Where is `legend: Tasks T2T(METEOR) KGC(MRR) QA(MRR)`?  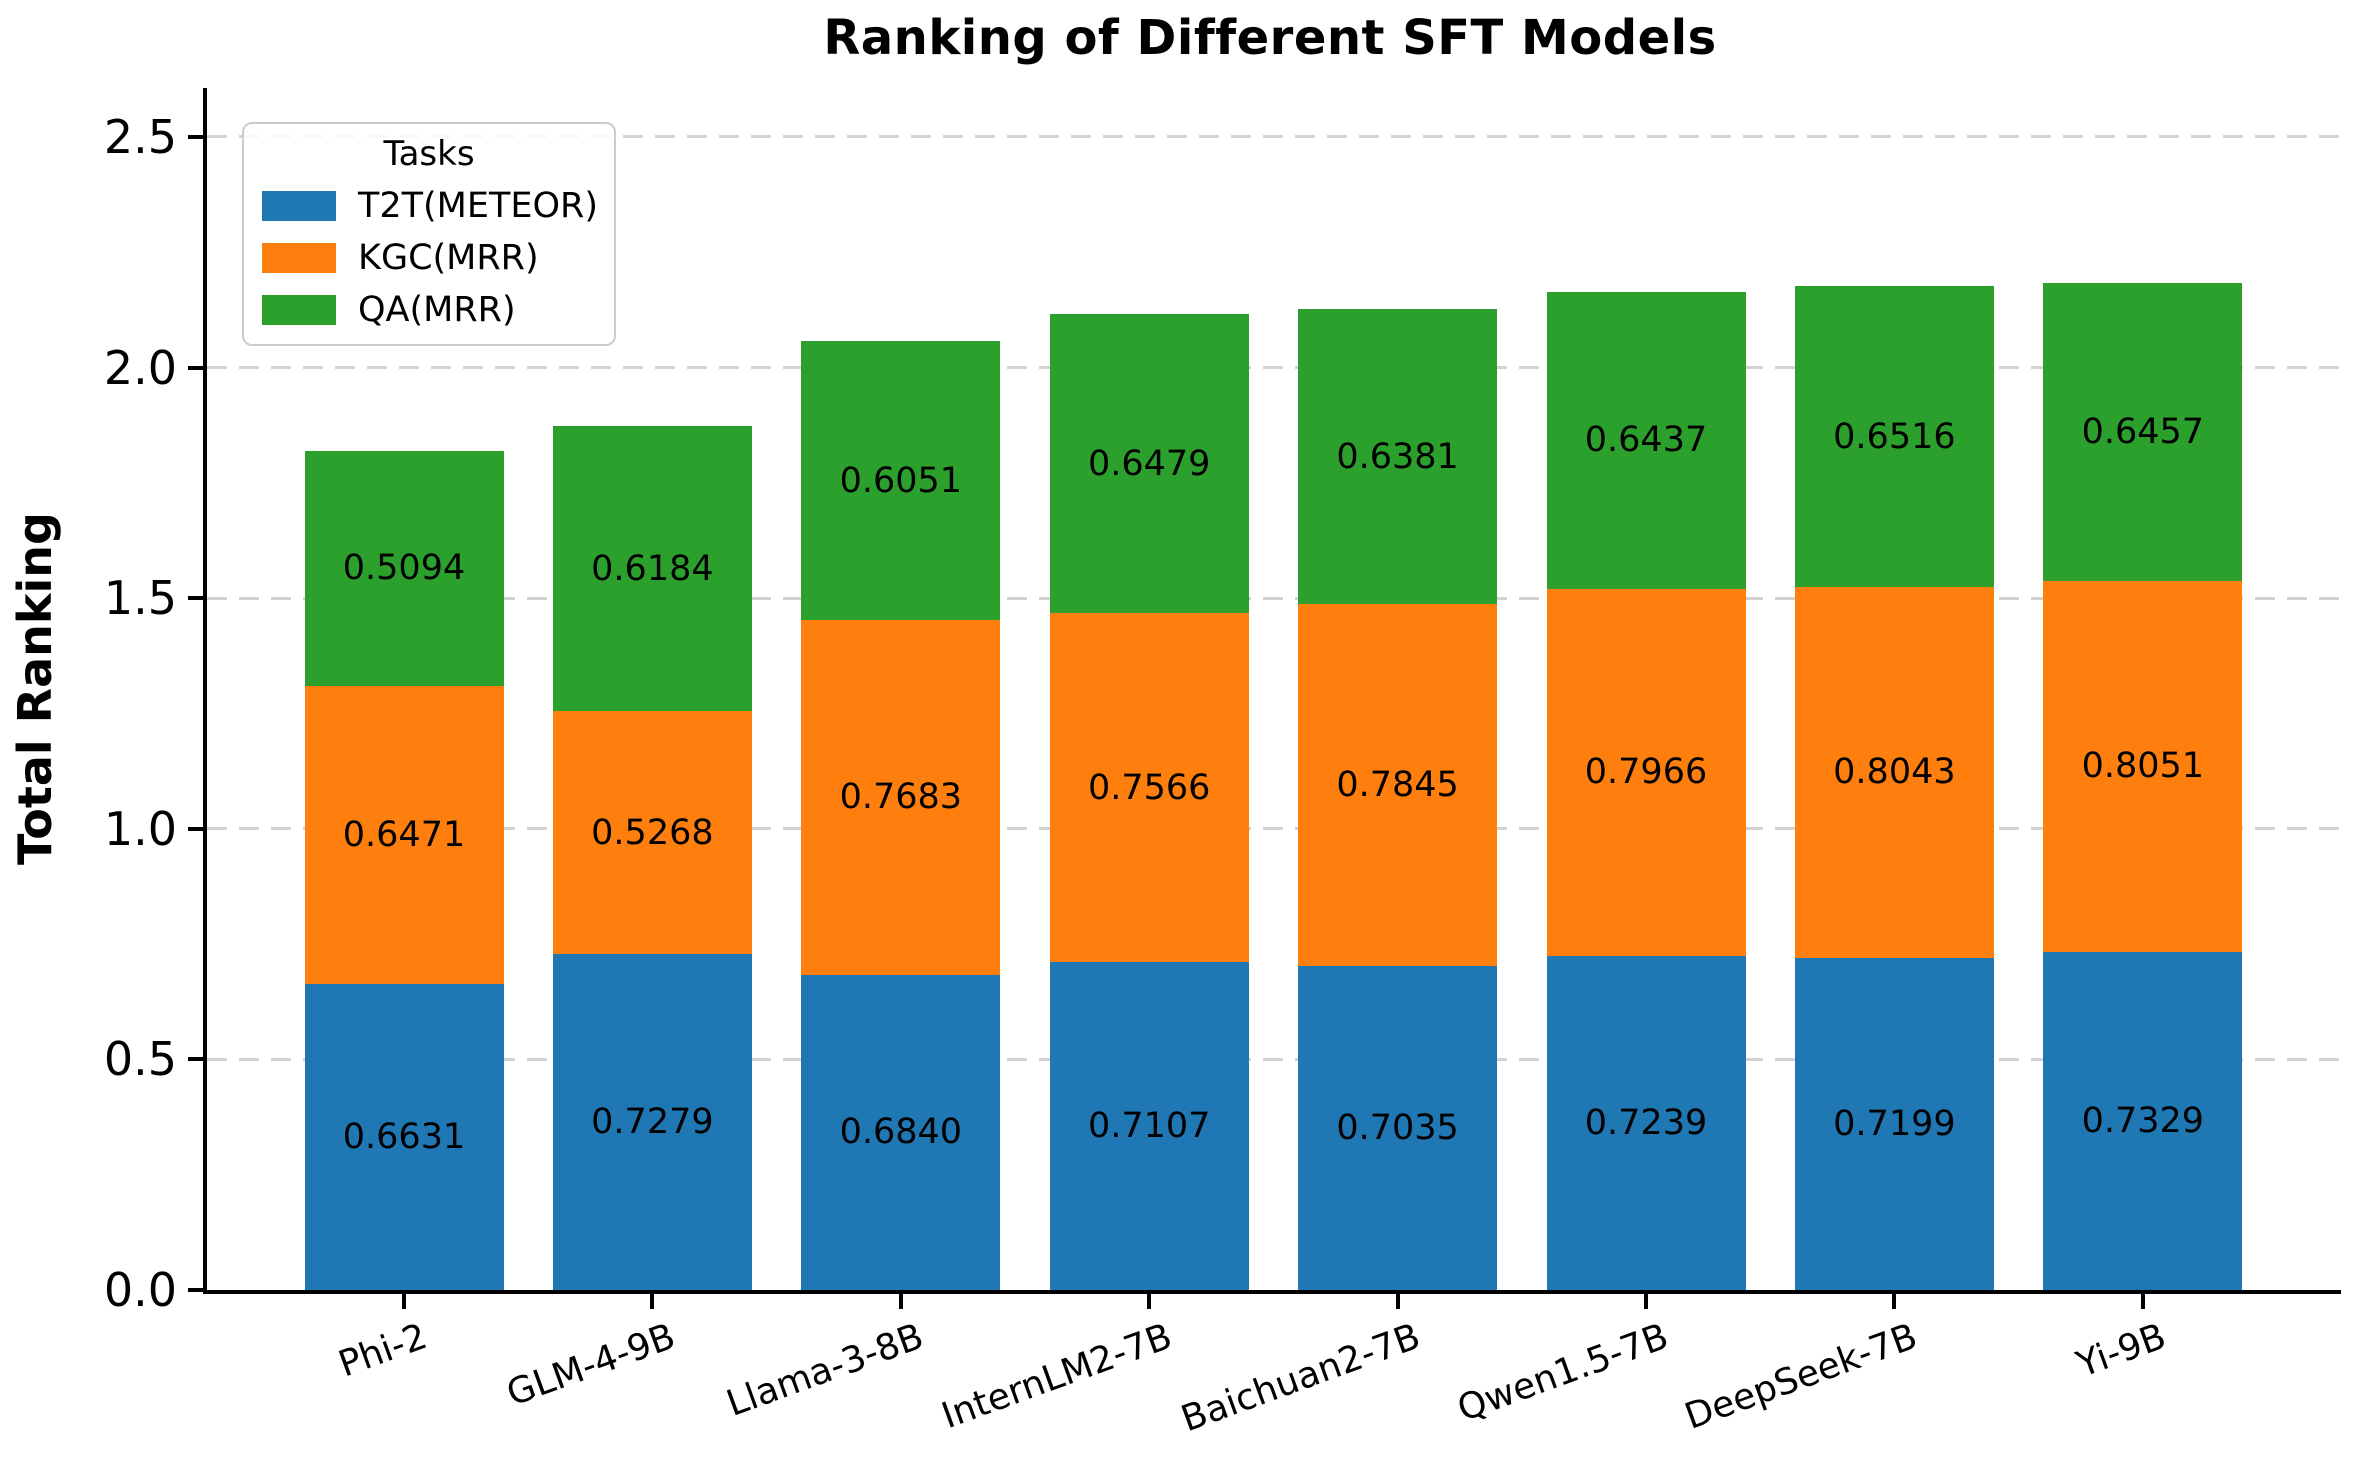 legend: Tasks T2T(METEOR) KGC(MRR) QA(MRR) is located at coordinates (429, 234).